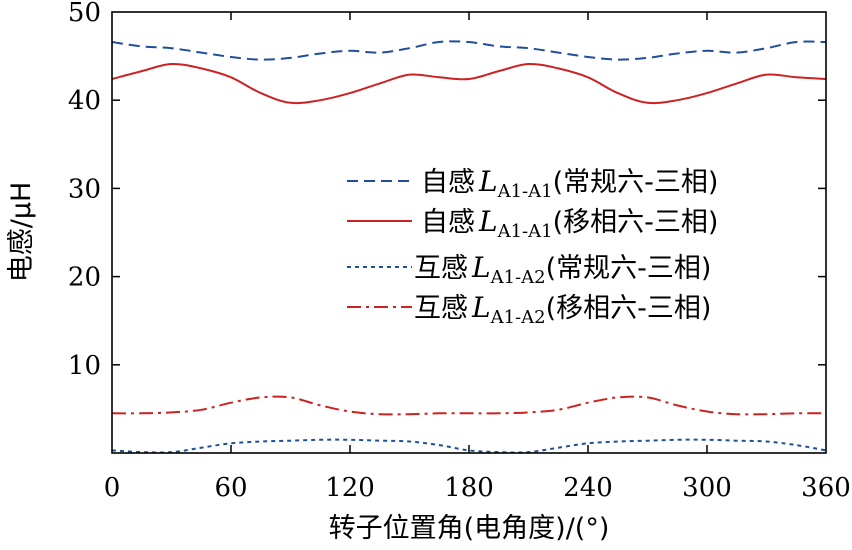 The width and height of the screenshot is (852, 550). I want to click on x-tick-label: 300, so click(707, 488).